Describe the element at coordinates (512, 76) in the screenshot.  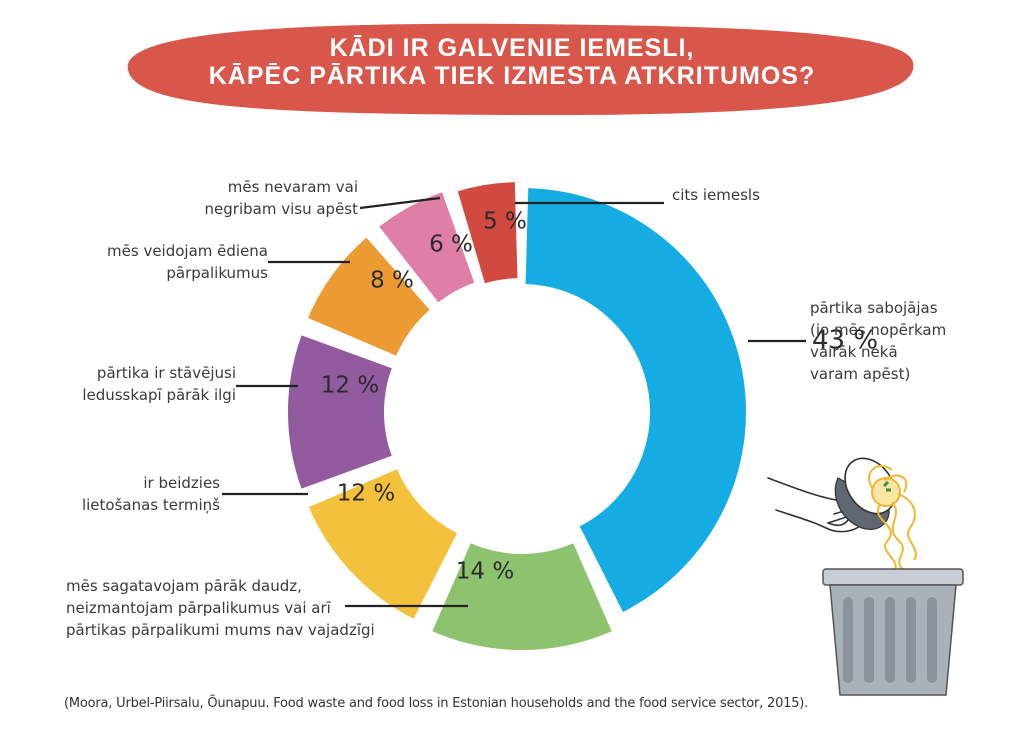
I see `title-line-2: KĀPĒC PĀRTIKA TIEK IZMESTA ATKRITUMOS?` at that location.